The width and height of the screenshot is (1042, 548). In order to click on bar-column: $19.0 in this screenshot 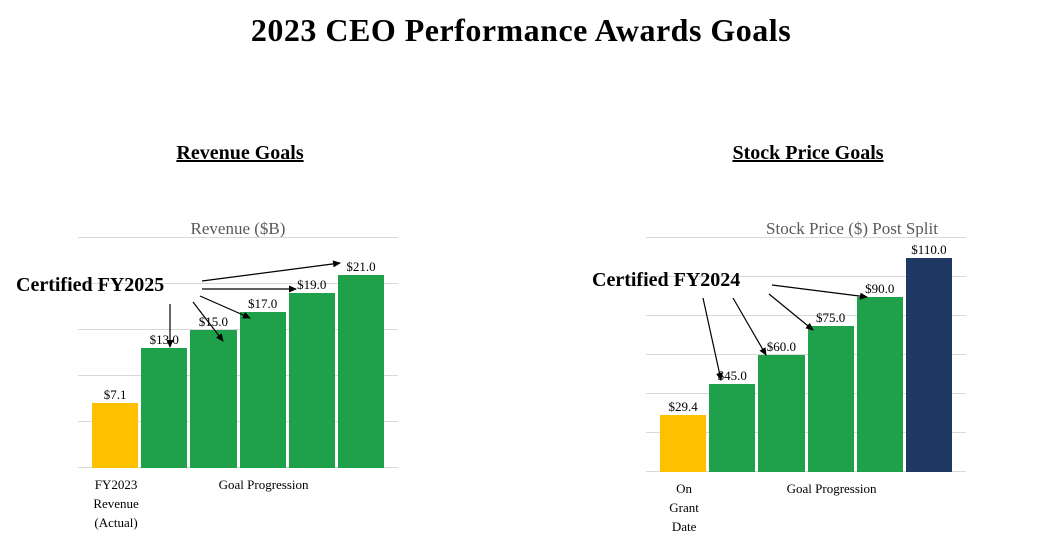, I will do `click(311, 353)`.